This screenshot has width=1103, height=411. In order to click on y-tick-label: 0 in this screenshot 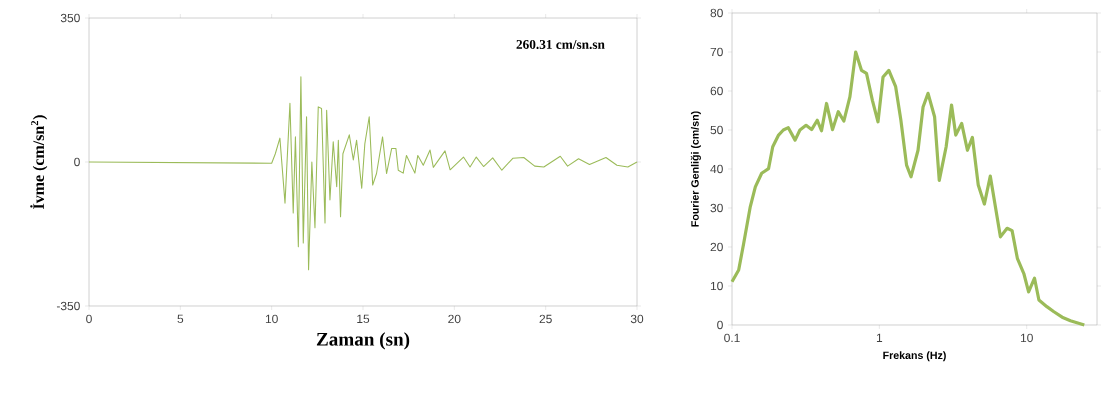, I will do `click(77, 162)`.